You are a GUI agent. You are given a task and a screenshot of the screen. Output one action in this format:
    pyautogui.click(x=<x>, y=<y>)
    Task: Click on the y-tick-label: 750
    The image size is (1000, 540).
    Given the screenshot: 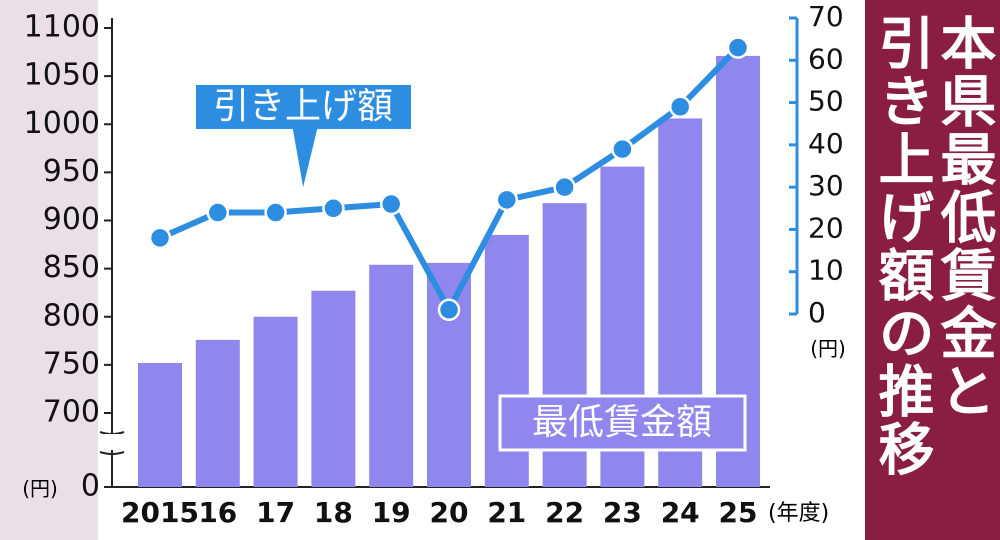 What is the action you would take?
    pyautogui.click(x=71, y=363)
    